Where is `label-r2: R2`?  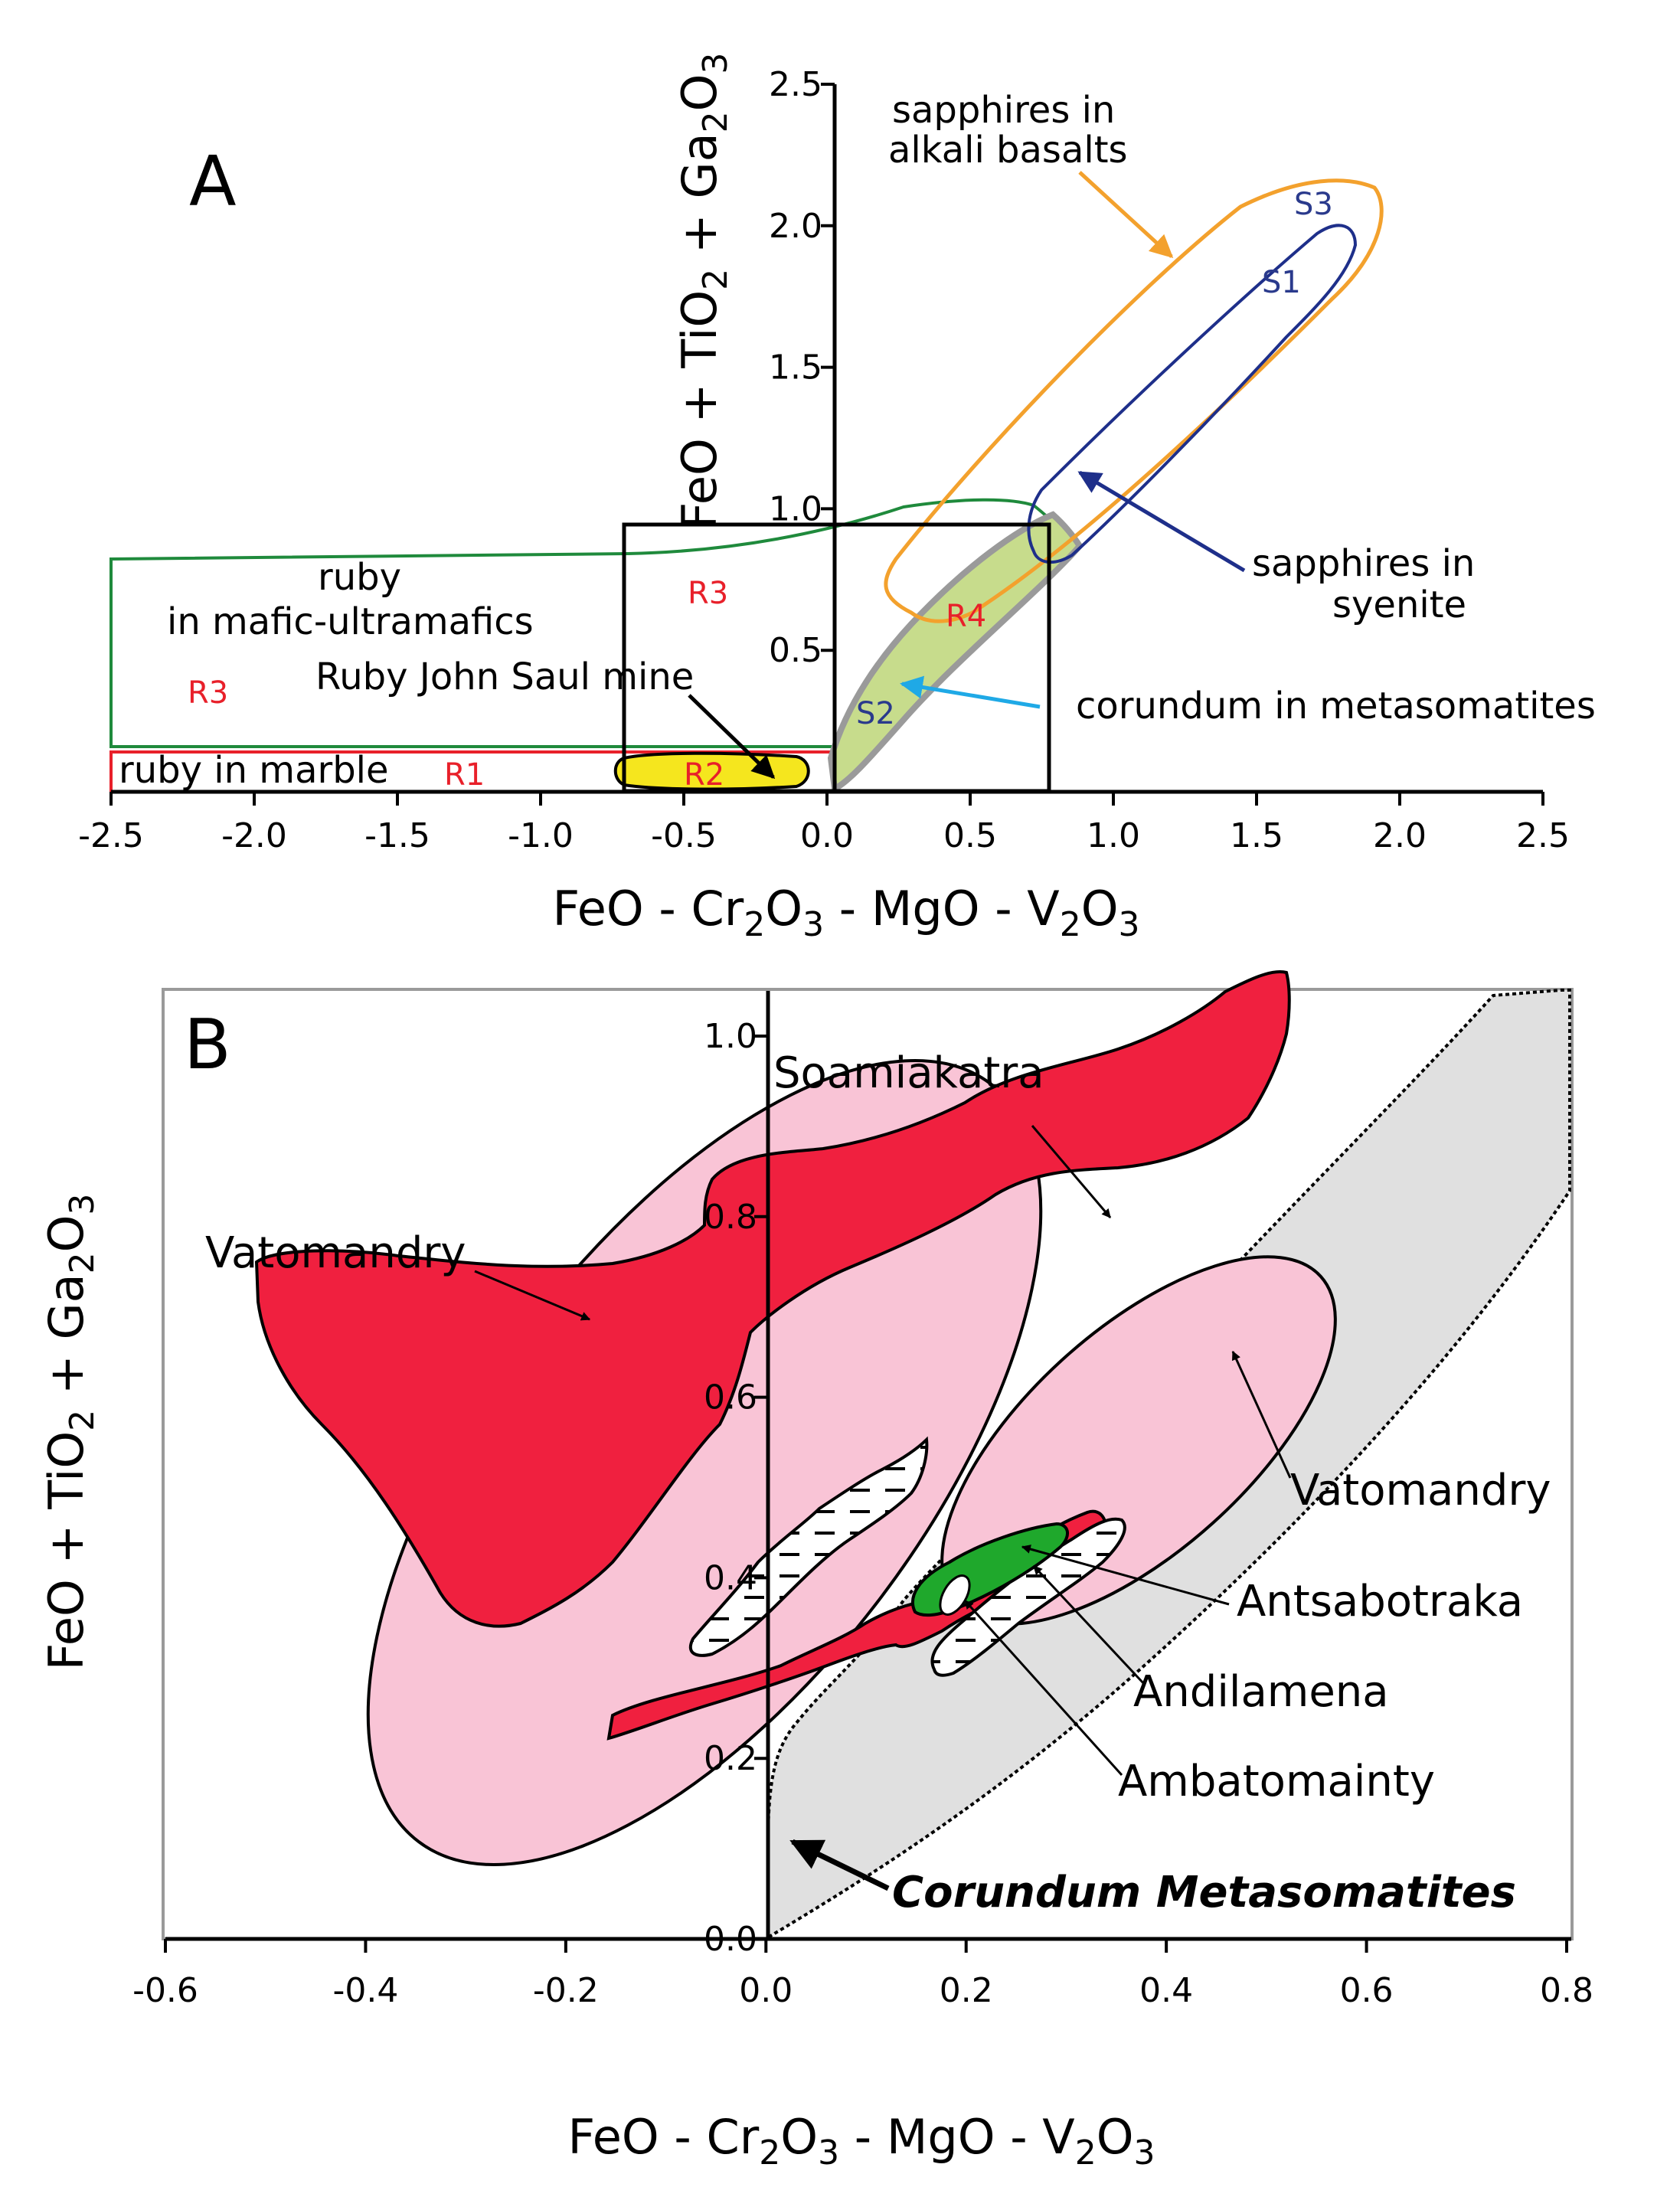 label-r2: R2 is located at coordinates (704, 775).